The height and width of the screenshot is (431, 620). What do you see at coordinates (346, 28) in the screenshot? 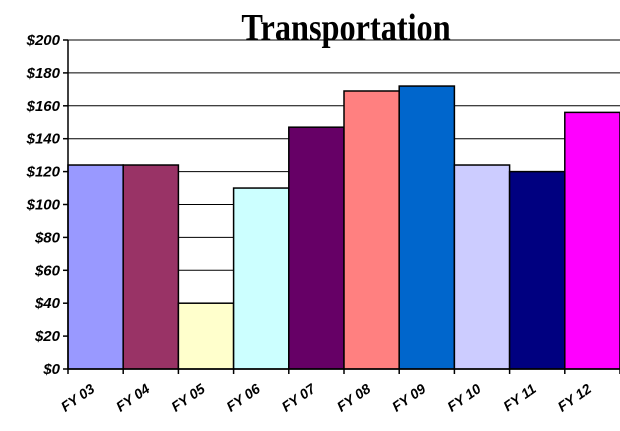
I see `chart-title: Transportation` at bounding box center [346, 28].